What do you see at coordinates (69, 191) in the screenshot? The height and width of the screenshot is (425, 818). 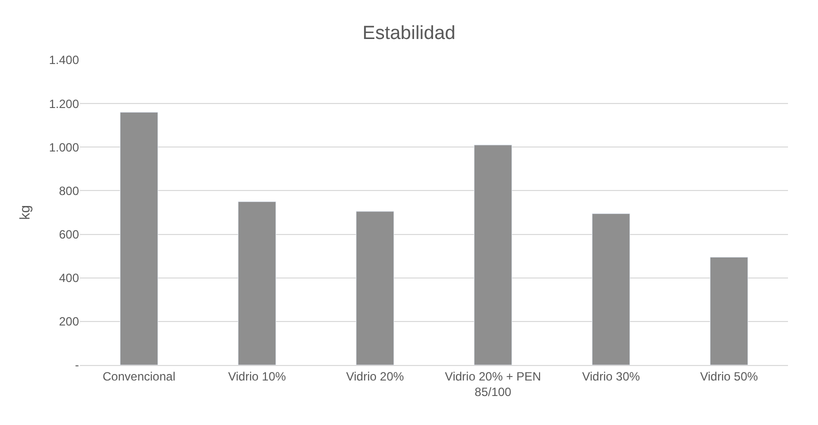 I see `y-tick-label: 800` at bounding box center [69, 191].